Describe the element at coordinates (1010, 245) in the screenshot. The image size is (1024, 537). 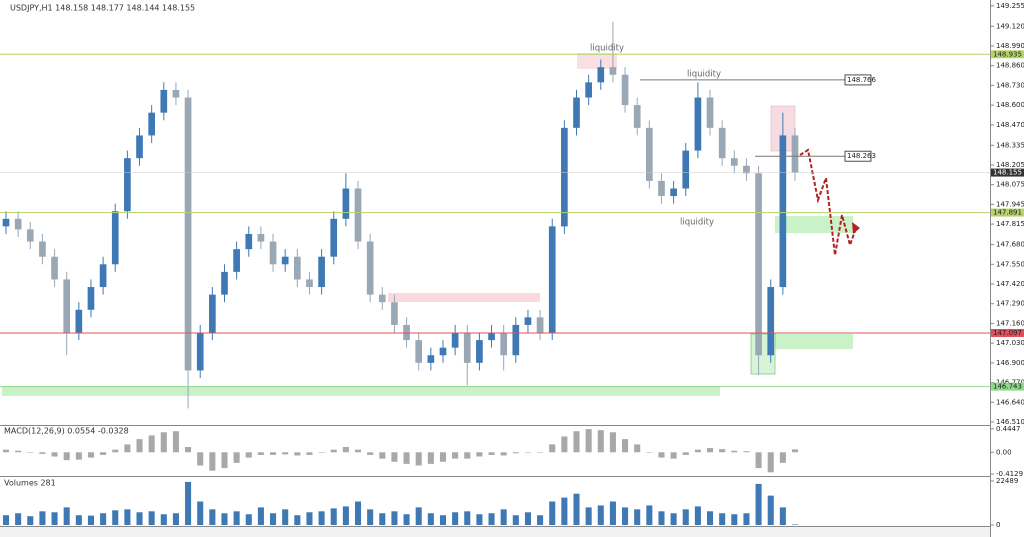
I see `y-tick-label: 147.680` at that location.